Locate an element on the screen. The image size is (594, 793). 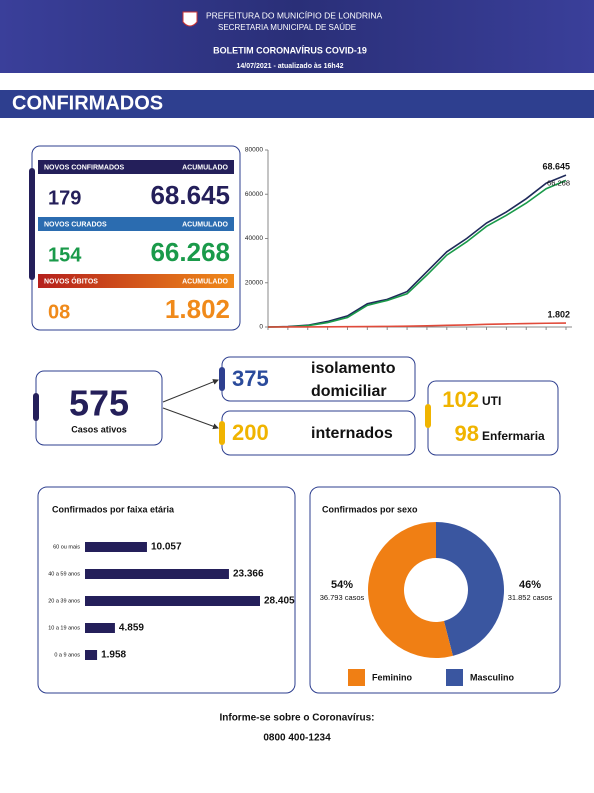
category-label: 0 a 9 anos is located at coordinates (67, 655).